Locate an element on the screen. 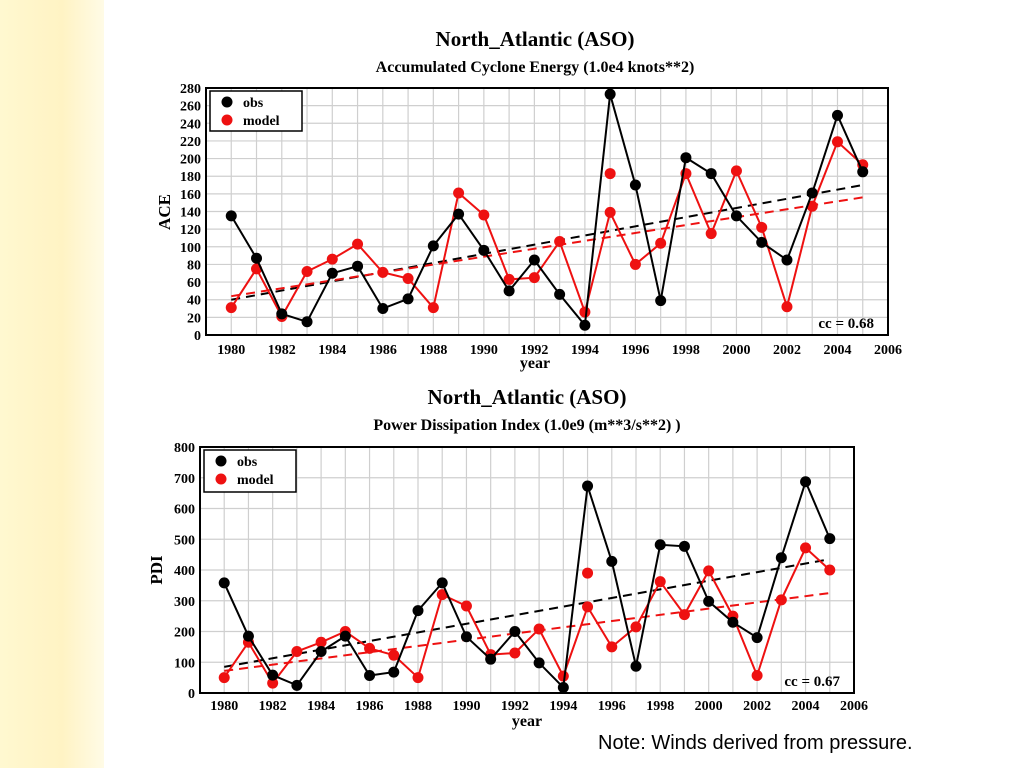  x-tick-label: 1980 is located at coordinates (224, 706).